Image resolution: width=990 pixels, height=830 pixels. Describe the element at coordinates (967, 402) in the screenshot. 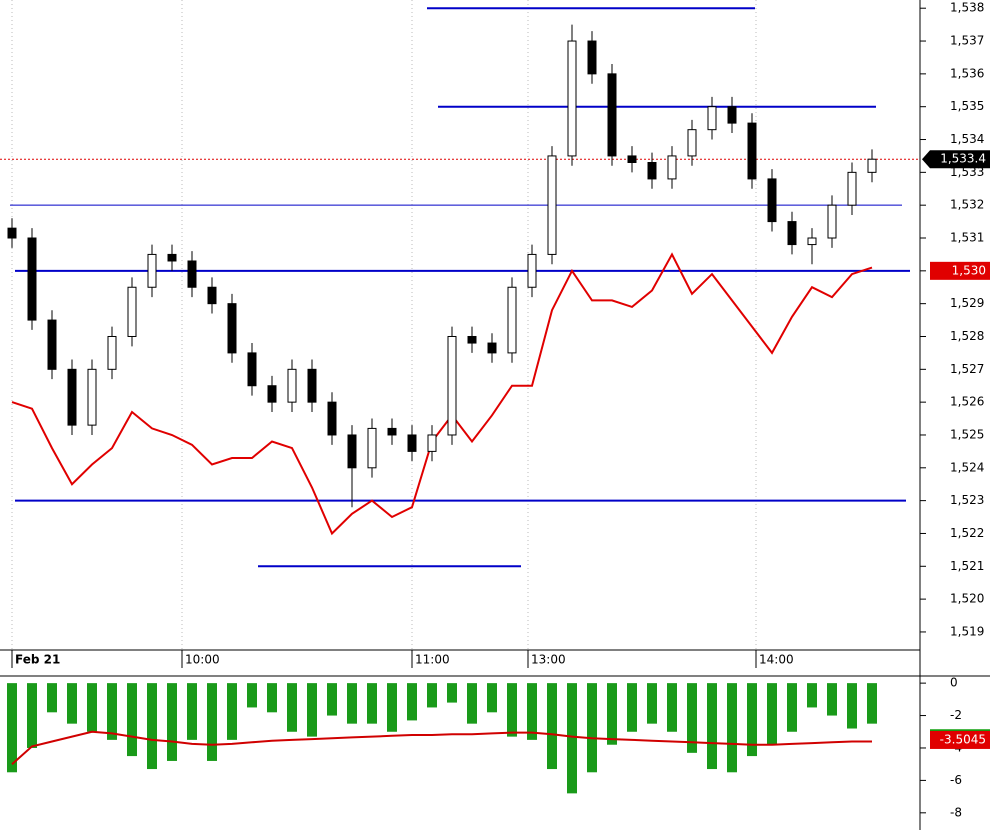

I see `y-tick-label: 1,526` at that location.